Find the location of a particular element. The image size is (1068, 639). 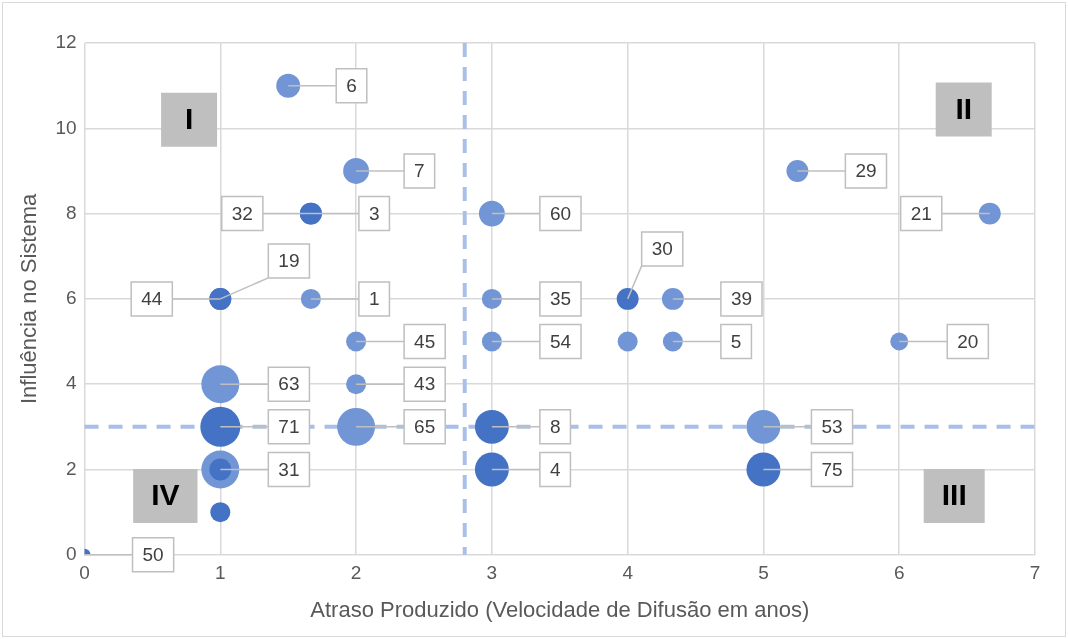

x-tick-label: 1 is located at coordinates (220, 573).